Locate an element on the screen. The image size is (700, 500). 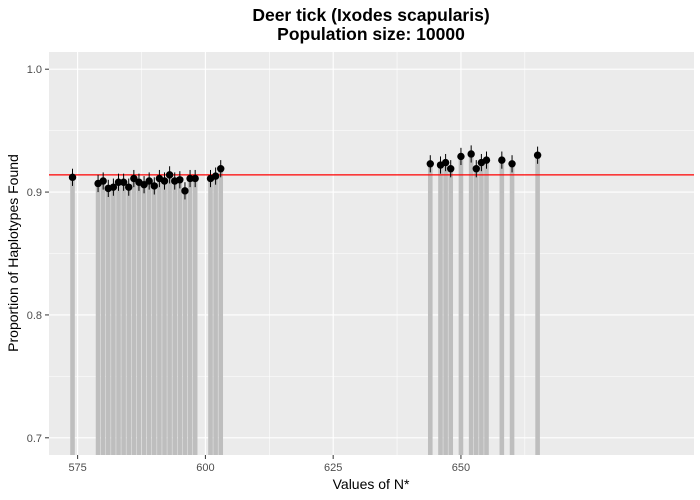
y-tick-label: 0.7 is located at coordinates (34, 439).